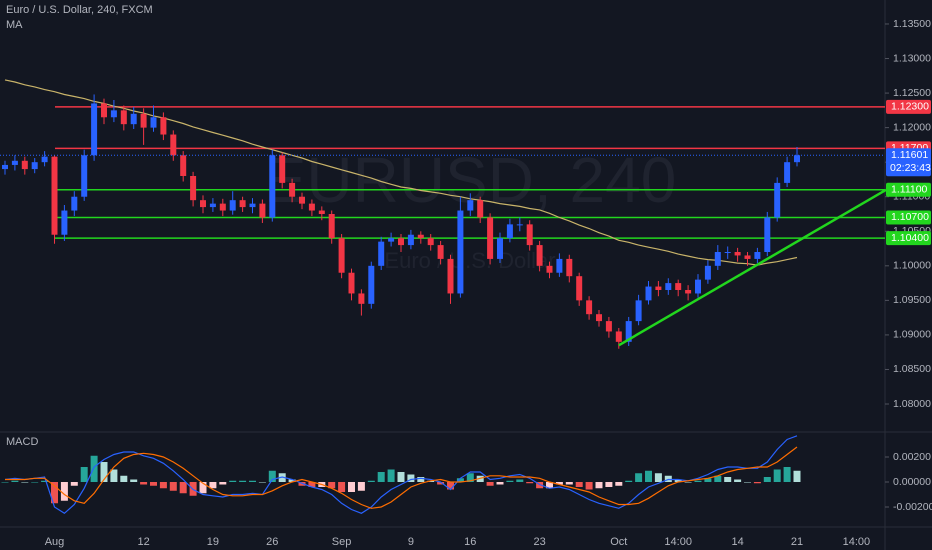 This screenshot has height=550, width=932. I want to click on watermark-description: Euro / U.S. Dollar, so click(469, 260).